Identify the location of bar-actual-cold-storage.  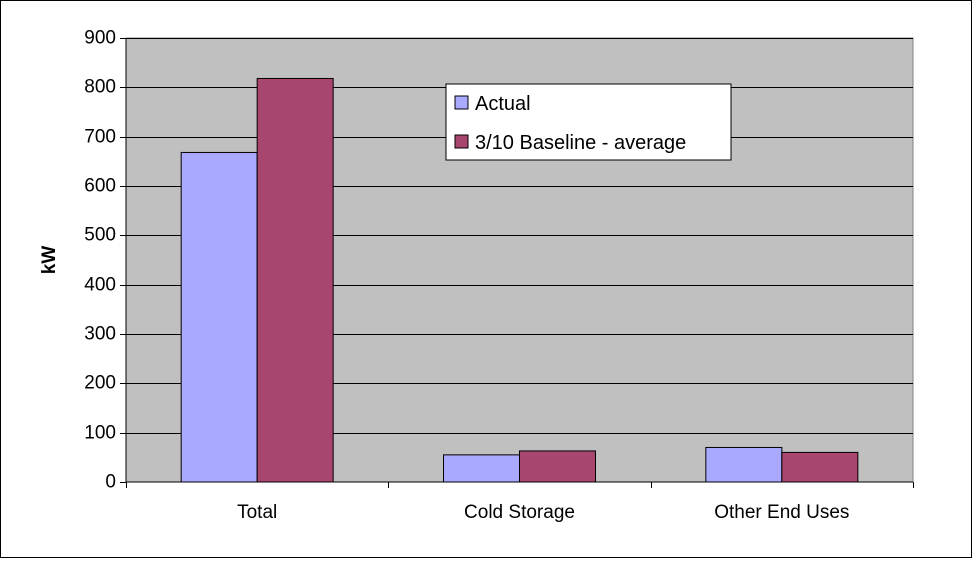
(481, 468).